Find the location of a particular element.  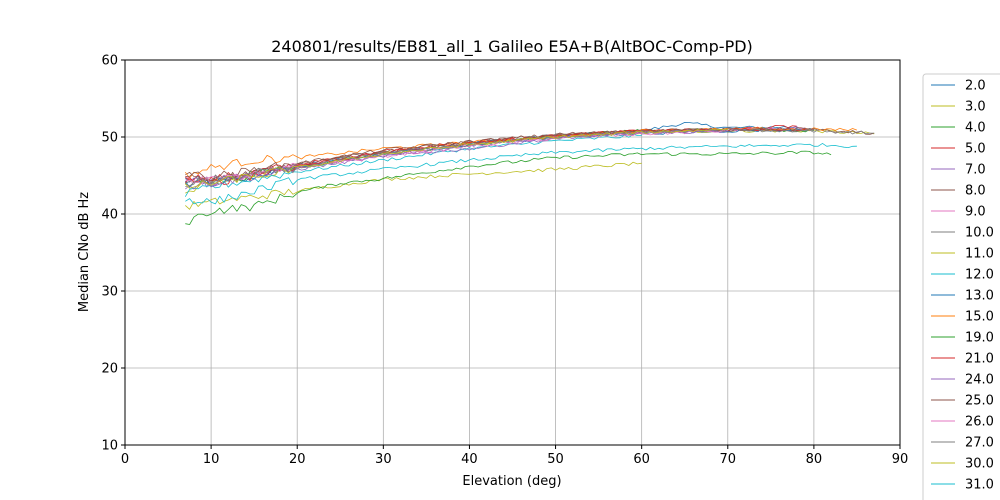

legend-entry: 10.0 is located at coordinates (979, 233).